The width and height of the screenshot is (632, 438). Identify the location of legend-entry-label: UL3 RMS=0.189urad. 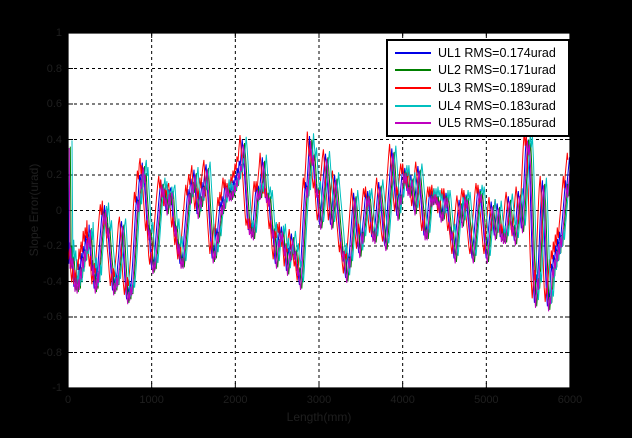
(497, 87).